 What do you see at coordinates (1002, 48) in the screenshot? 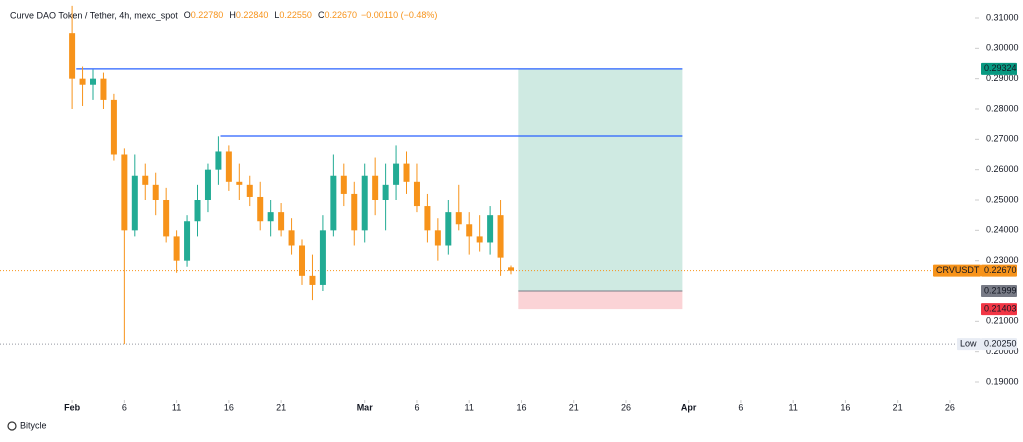
I see `y-tick-label: 0.30000` at bounding box center [1002, 48].